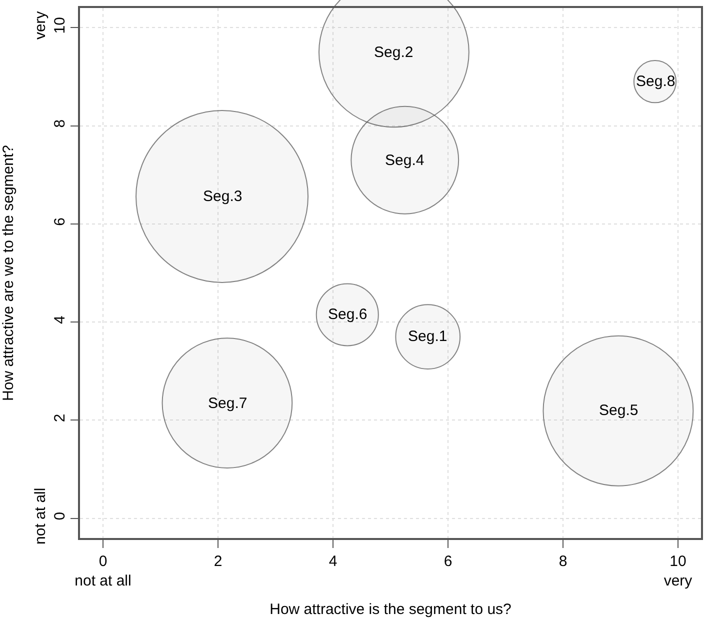 The width and height of the screenshot is (709, 638). I want to click on annotation: Seg.4, so click(404, 160).